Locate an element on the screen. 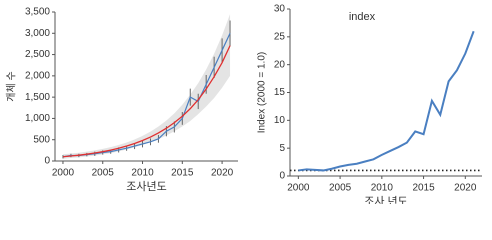 The width and height of the screenshot is (492, 240). y-axis-label: 개체 수 is located at coordinates (12, 86).